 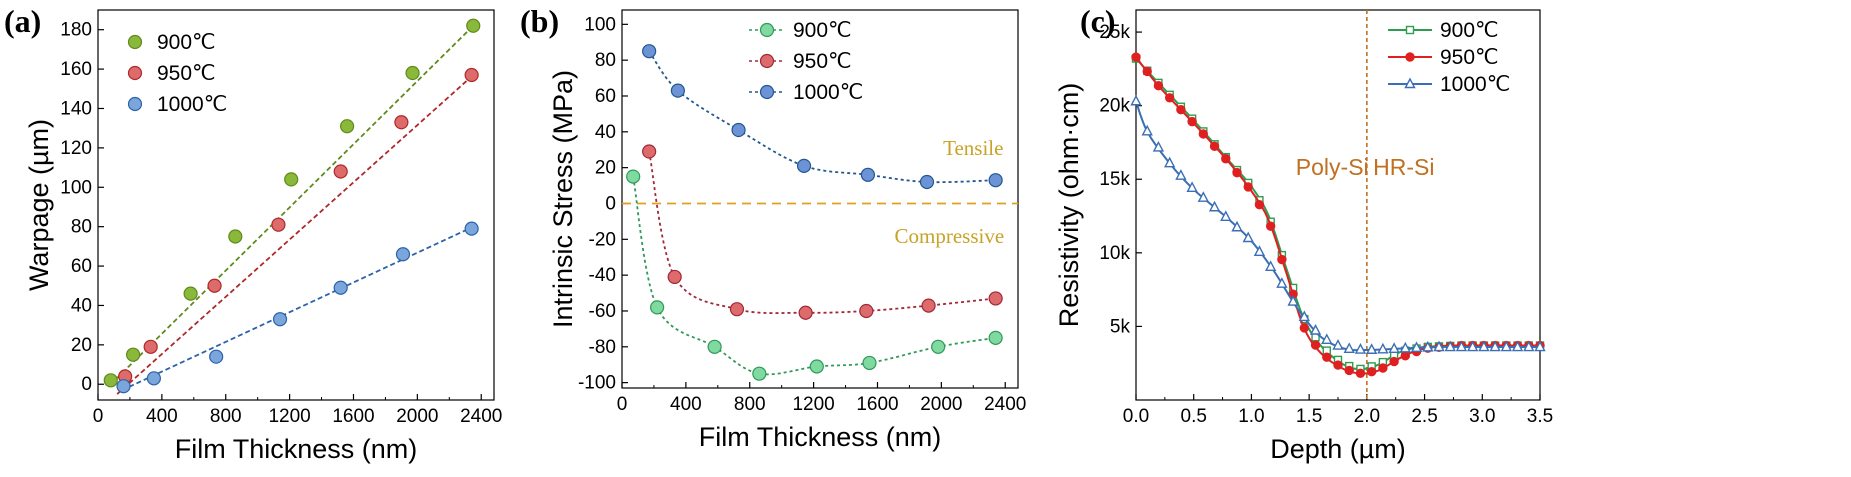 What do you see at coordinates (602, 239) in the screenshot?
I see `y-tick-label: -20` at bounding box center [602, 239].